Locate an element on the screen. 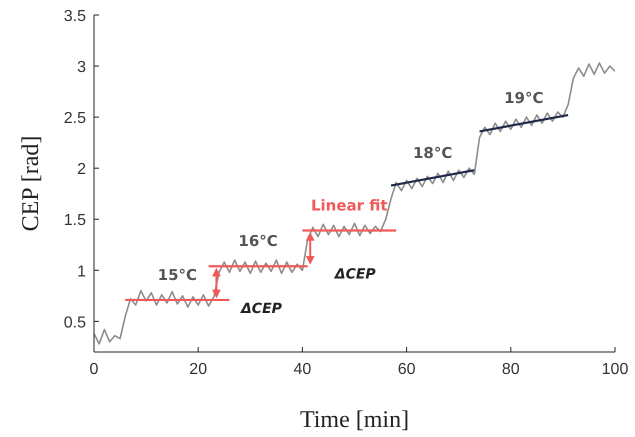 The height and width of the screenshot is (437, 635). annotation: 15°C is located at coordinates (178, 275).